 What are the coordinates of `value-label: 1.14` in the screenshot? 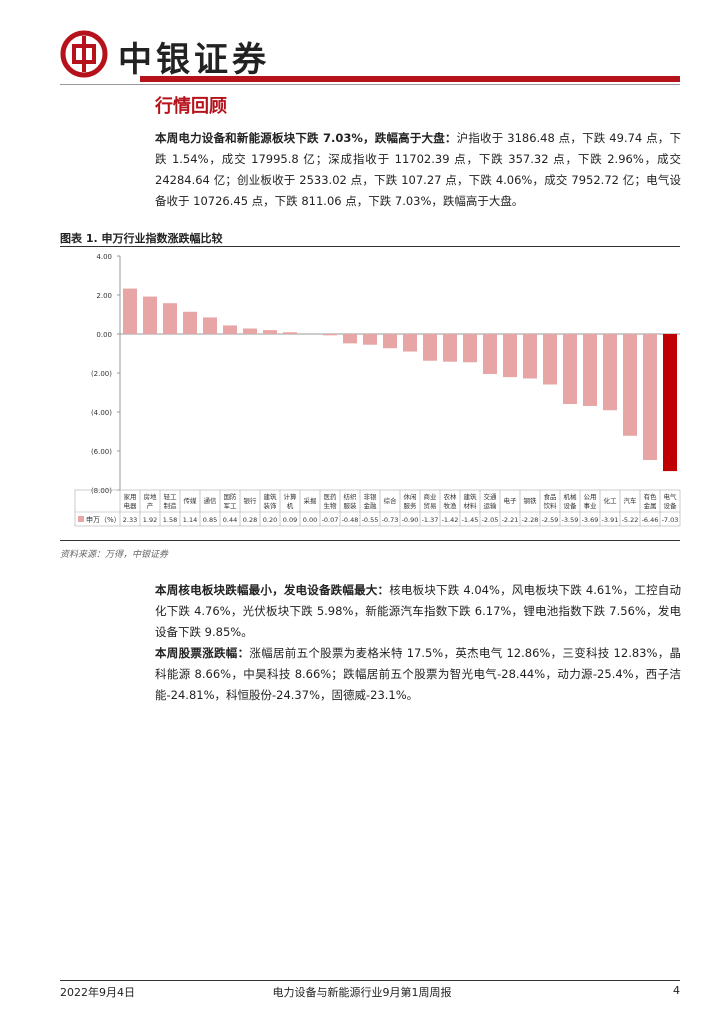 It's located at (190, 520).